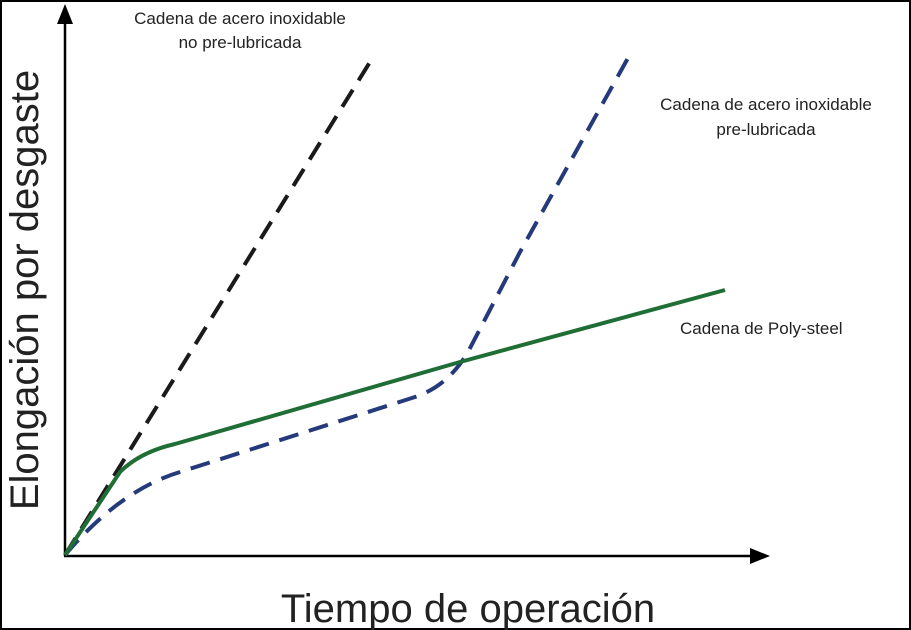  Describe the element at coordinates (25, 290) in the screenshot. I see `y-axis-label: Elongación por desgaste` at that location.